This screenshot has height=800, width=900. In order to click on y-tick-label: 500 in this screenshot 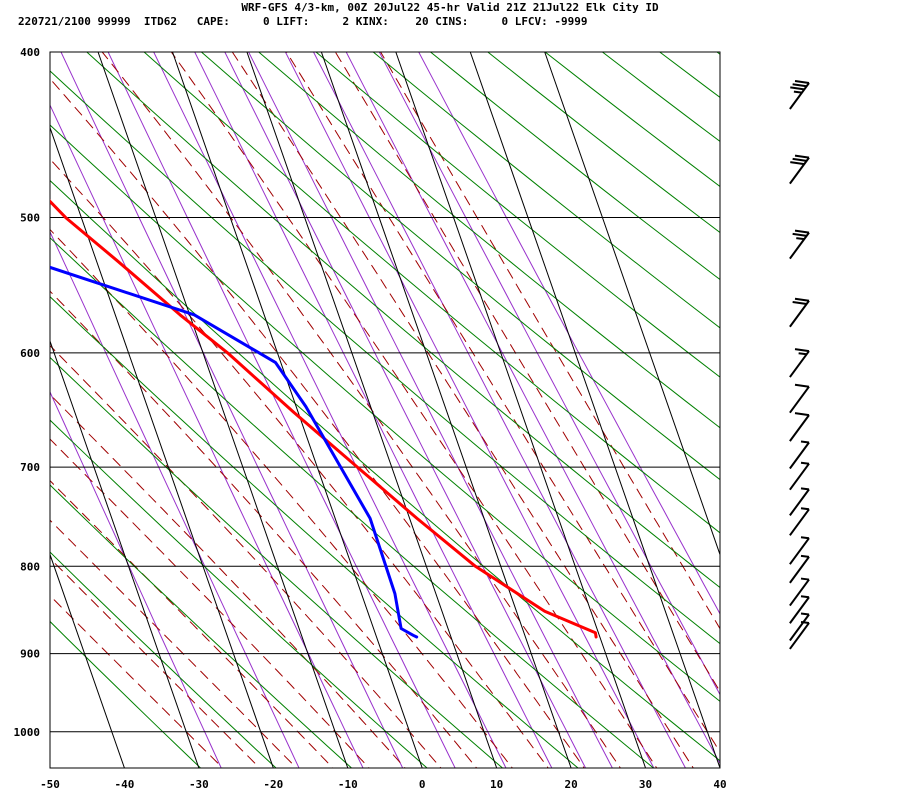, I will do `click(30, 218)`.